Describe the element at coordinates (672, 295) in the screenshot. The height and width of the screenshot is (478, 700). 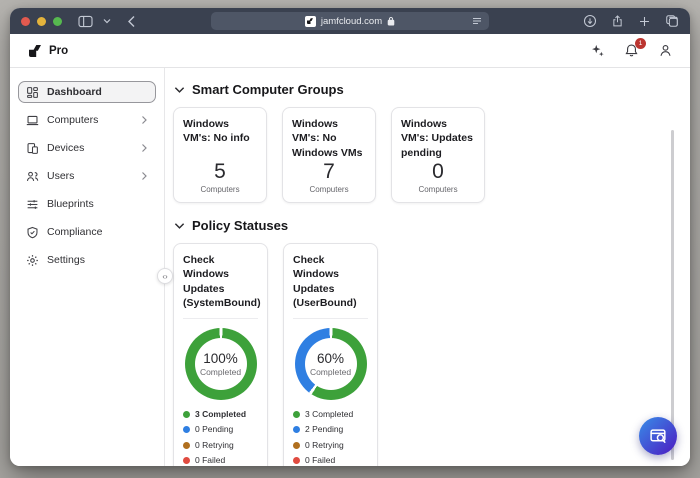
I see `vertical-scrollbar` at that location.